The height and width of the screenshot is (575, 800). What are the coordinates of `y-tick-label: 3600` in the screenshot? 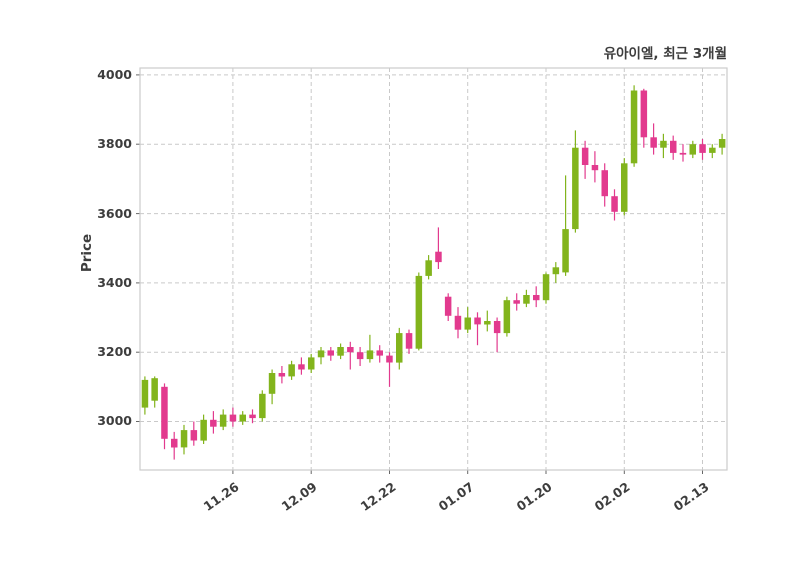 It's located at (114, 213).